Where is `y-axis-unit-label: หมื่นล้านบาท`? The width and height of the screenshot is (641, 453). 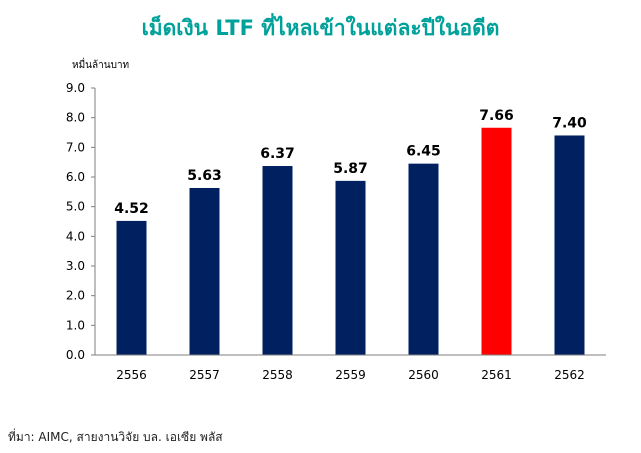 y-axis-unit-label: หมื่นล้านบาท is located at coordinates (101, 65).